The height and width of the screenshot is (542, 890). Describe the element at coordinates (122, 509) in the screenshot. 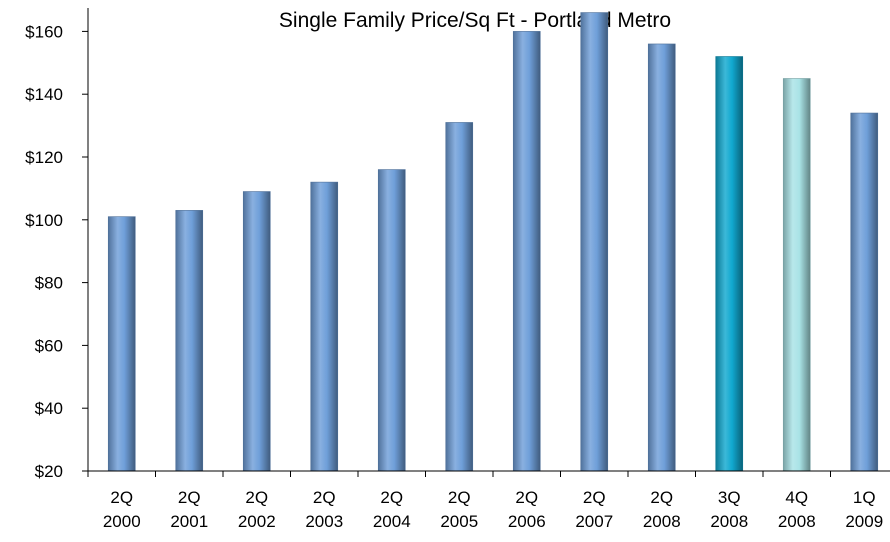

I see `x-tick-label: 2Q 2000` at that location.